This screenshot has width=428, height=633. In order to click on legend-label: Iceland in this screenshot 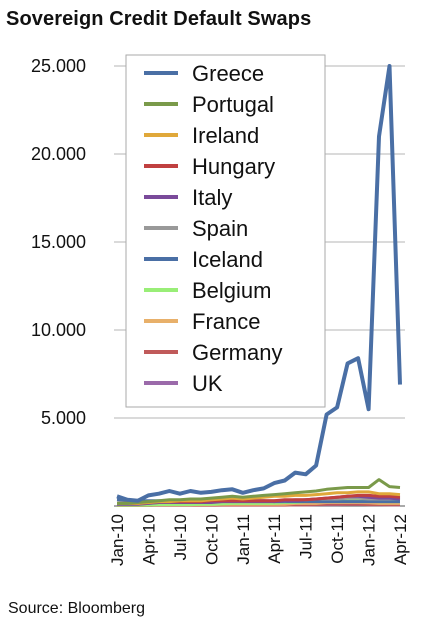, I will do `click(227, 259)`.